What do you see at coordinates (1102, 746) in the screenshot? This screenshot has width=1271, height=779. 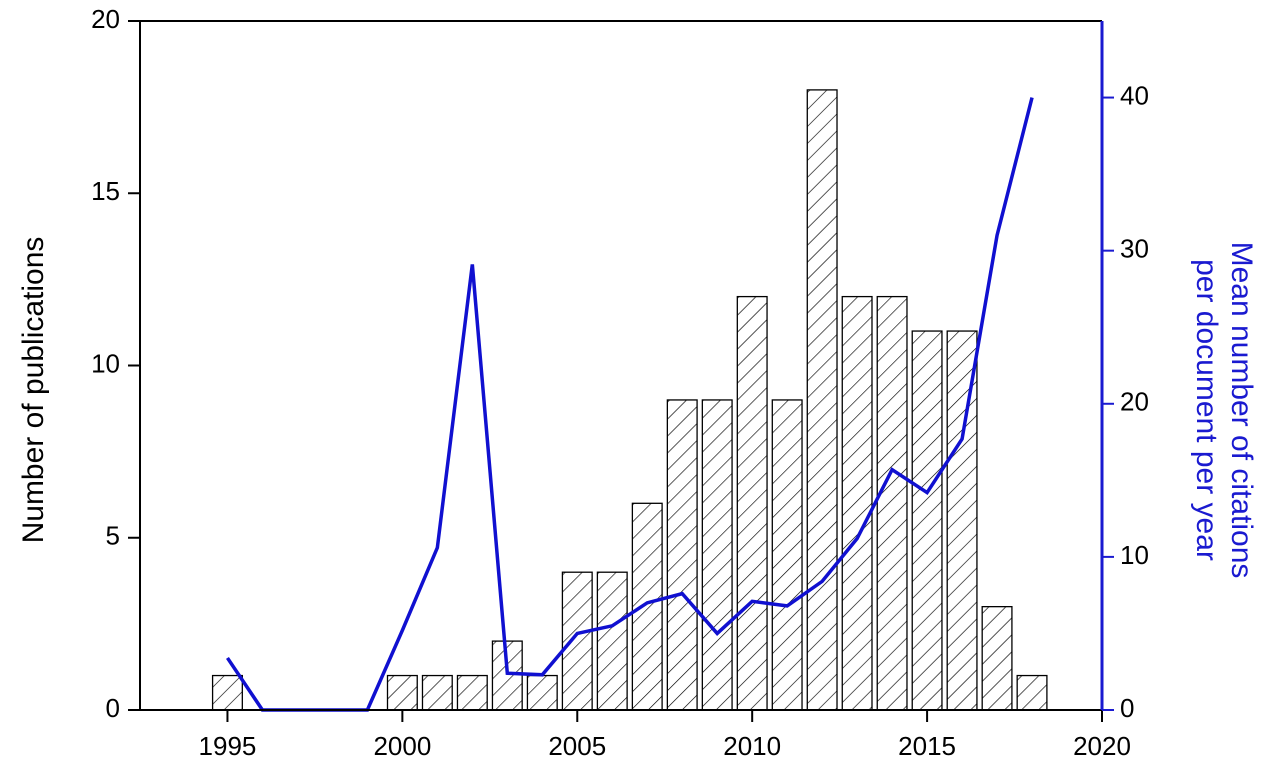 I see `x-tick-label: 2020` at bounding box center [1102, 746].